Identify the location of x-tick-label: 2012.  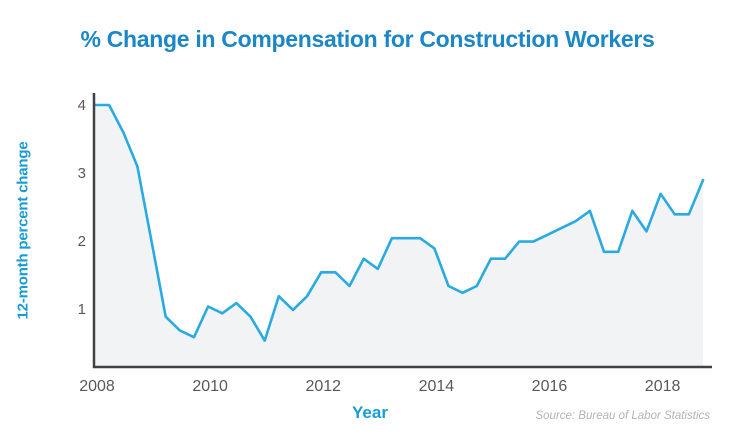
(323, 386).